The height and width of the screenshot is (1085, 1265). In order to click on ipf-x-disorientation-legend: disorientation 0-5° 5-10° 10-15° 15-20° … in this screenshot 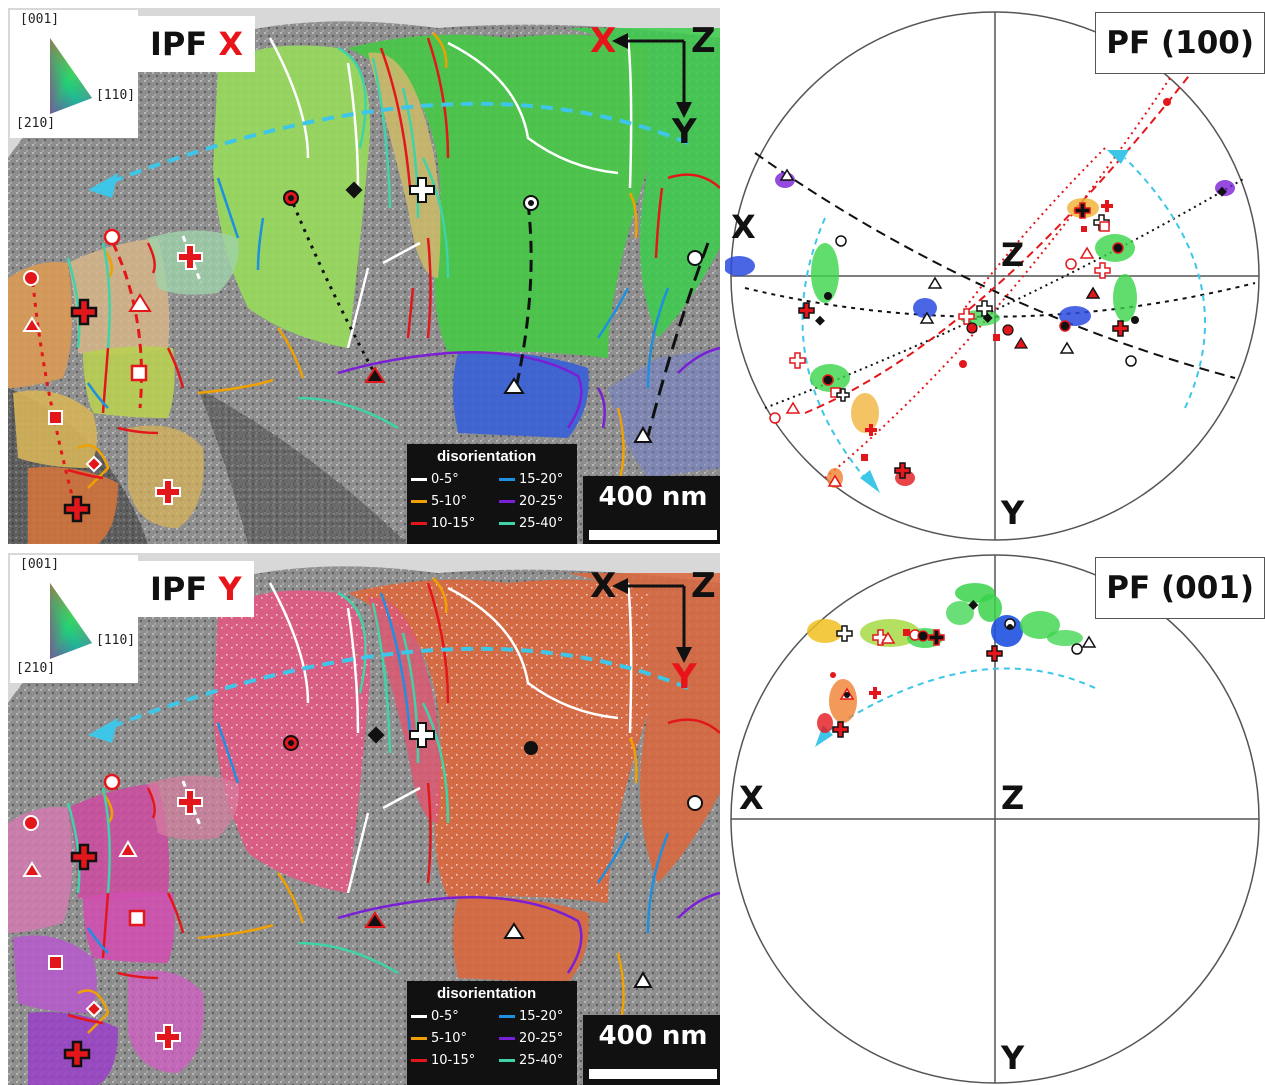, I will do `click(492, 494)`.